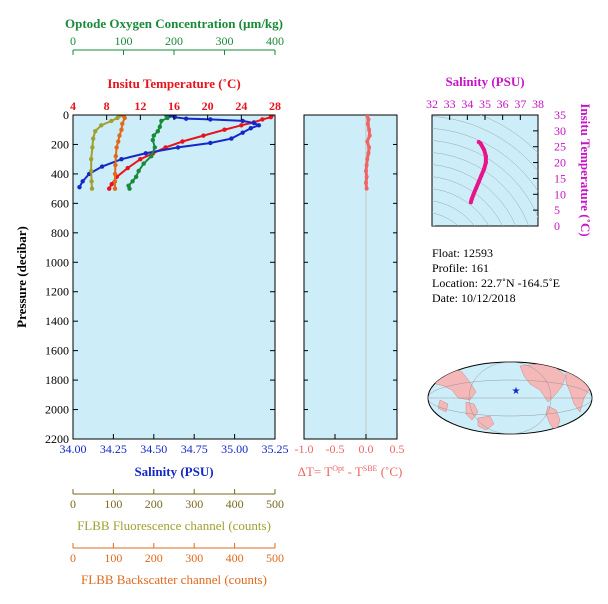 The image size is (608, 604). What do you see at coordinates (496, 283) in the screenshot?
I see `info-location: Location: 22.7˚N -164.5˚E` at bounding box center [496, 283].